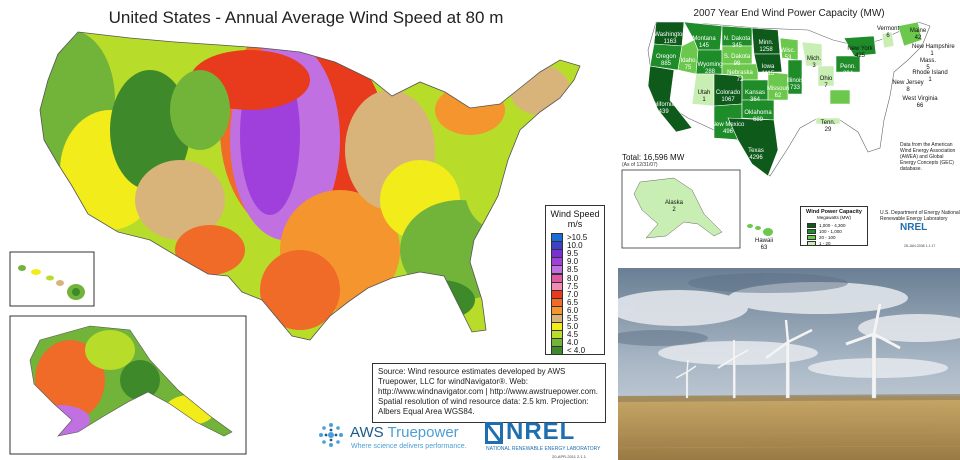 The height and width of the screenshot is (460, 960). I want to click on state-new-york, so click(860, 46).